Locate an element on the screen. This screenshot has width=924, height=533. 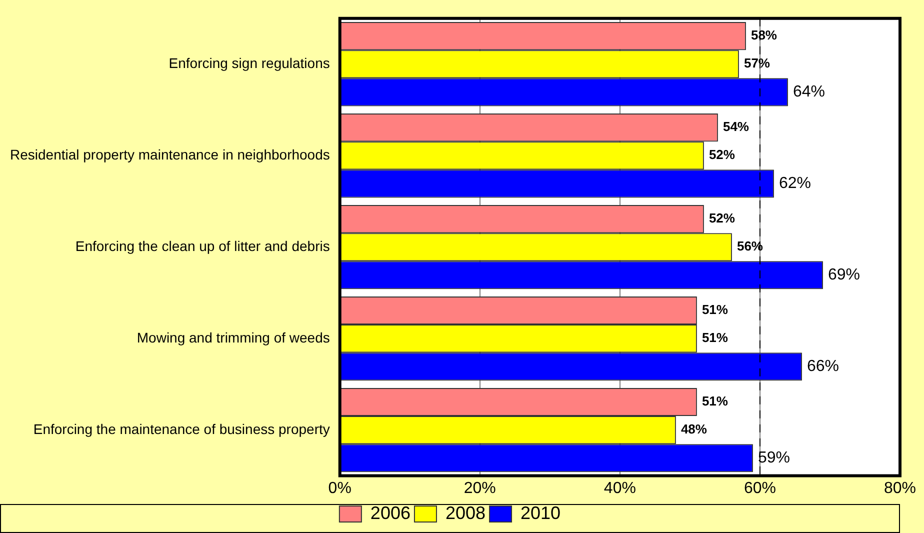
y-tick-label: Enforcing the maintenance of business property is located at coordinates (181, 428).